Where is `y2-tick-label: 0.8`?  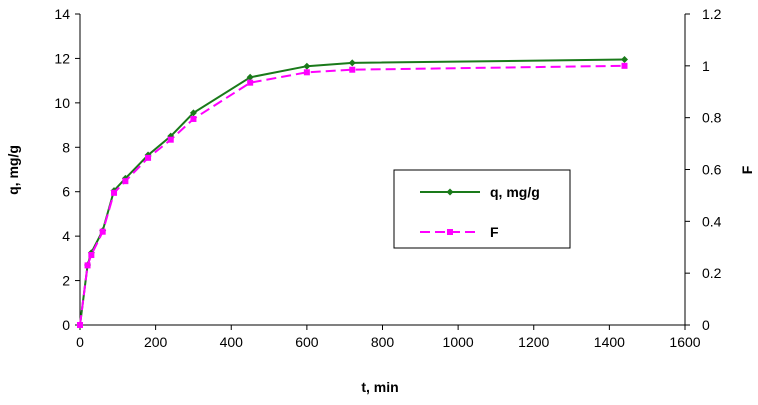 y2-tick-label: 0.8 is located at coordinates (712, 118).